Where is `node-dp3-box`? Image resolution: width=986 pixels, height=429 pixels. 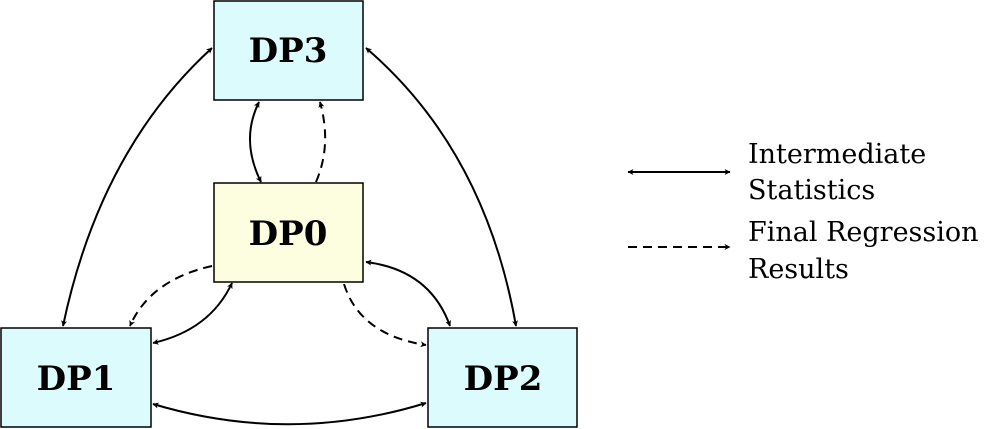 node-dp3-box is located at coordinates (288, 50).